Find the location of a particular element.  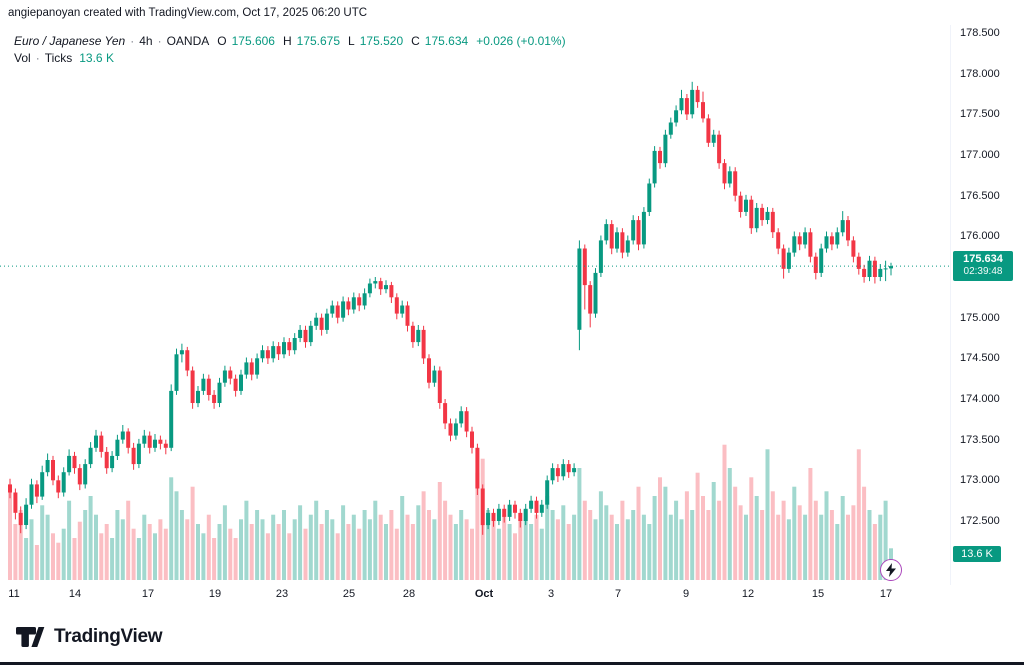

last-price-badge: 175.634 02:39:48 is located at coordinates (983, 266).